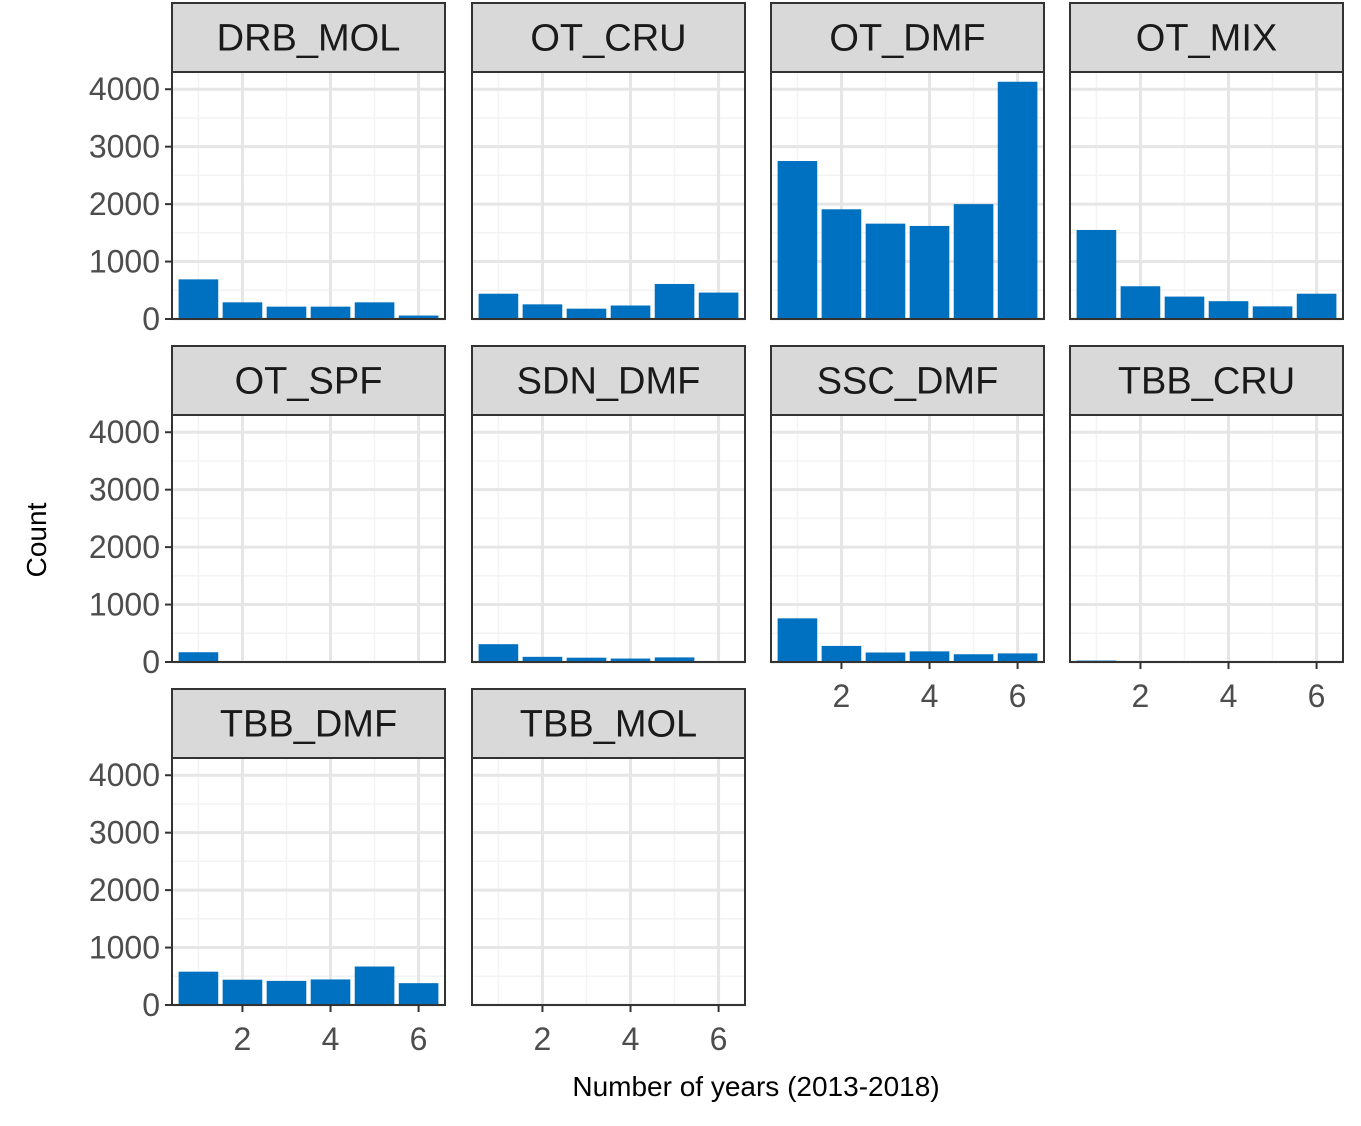  I want to click on facet-panel: OT_CRU, so click(608, 161).